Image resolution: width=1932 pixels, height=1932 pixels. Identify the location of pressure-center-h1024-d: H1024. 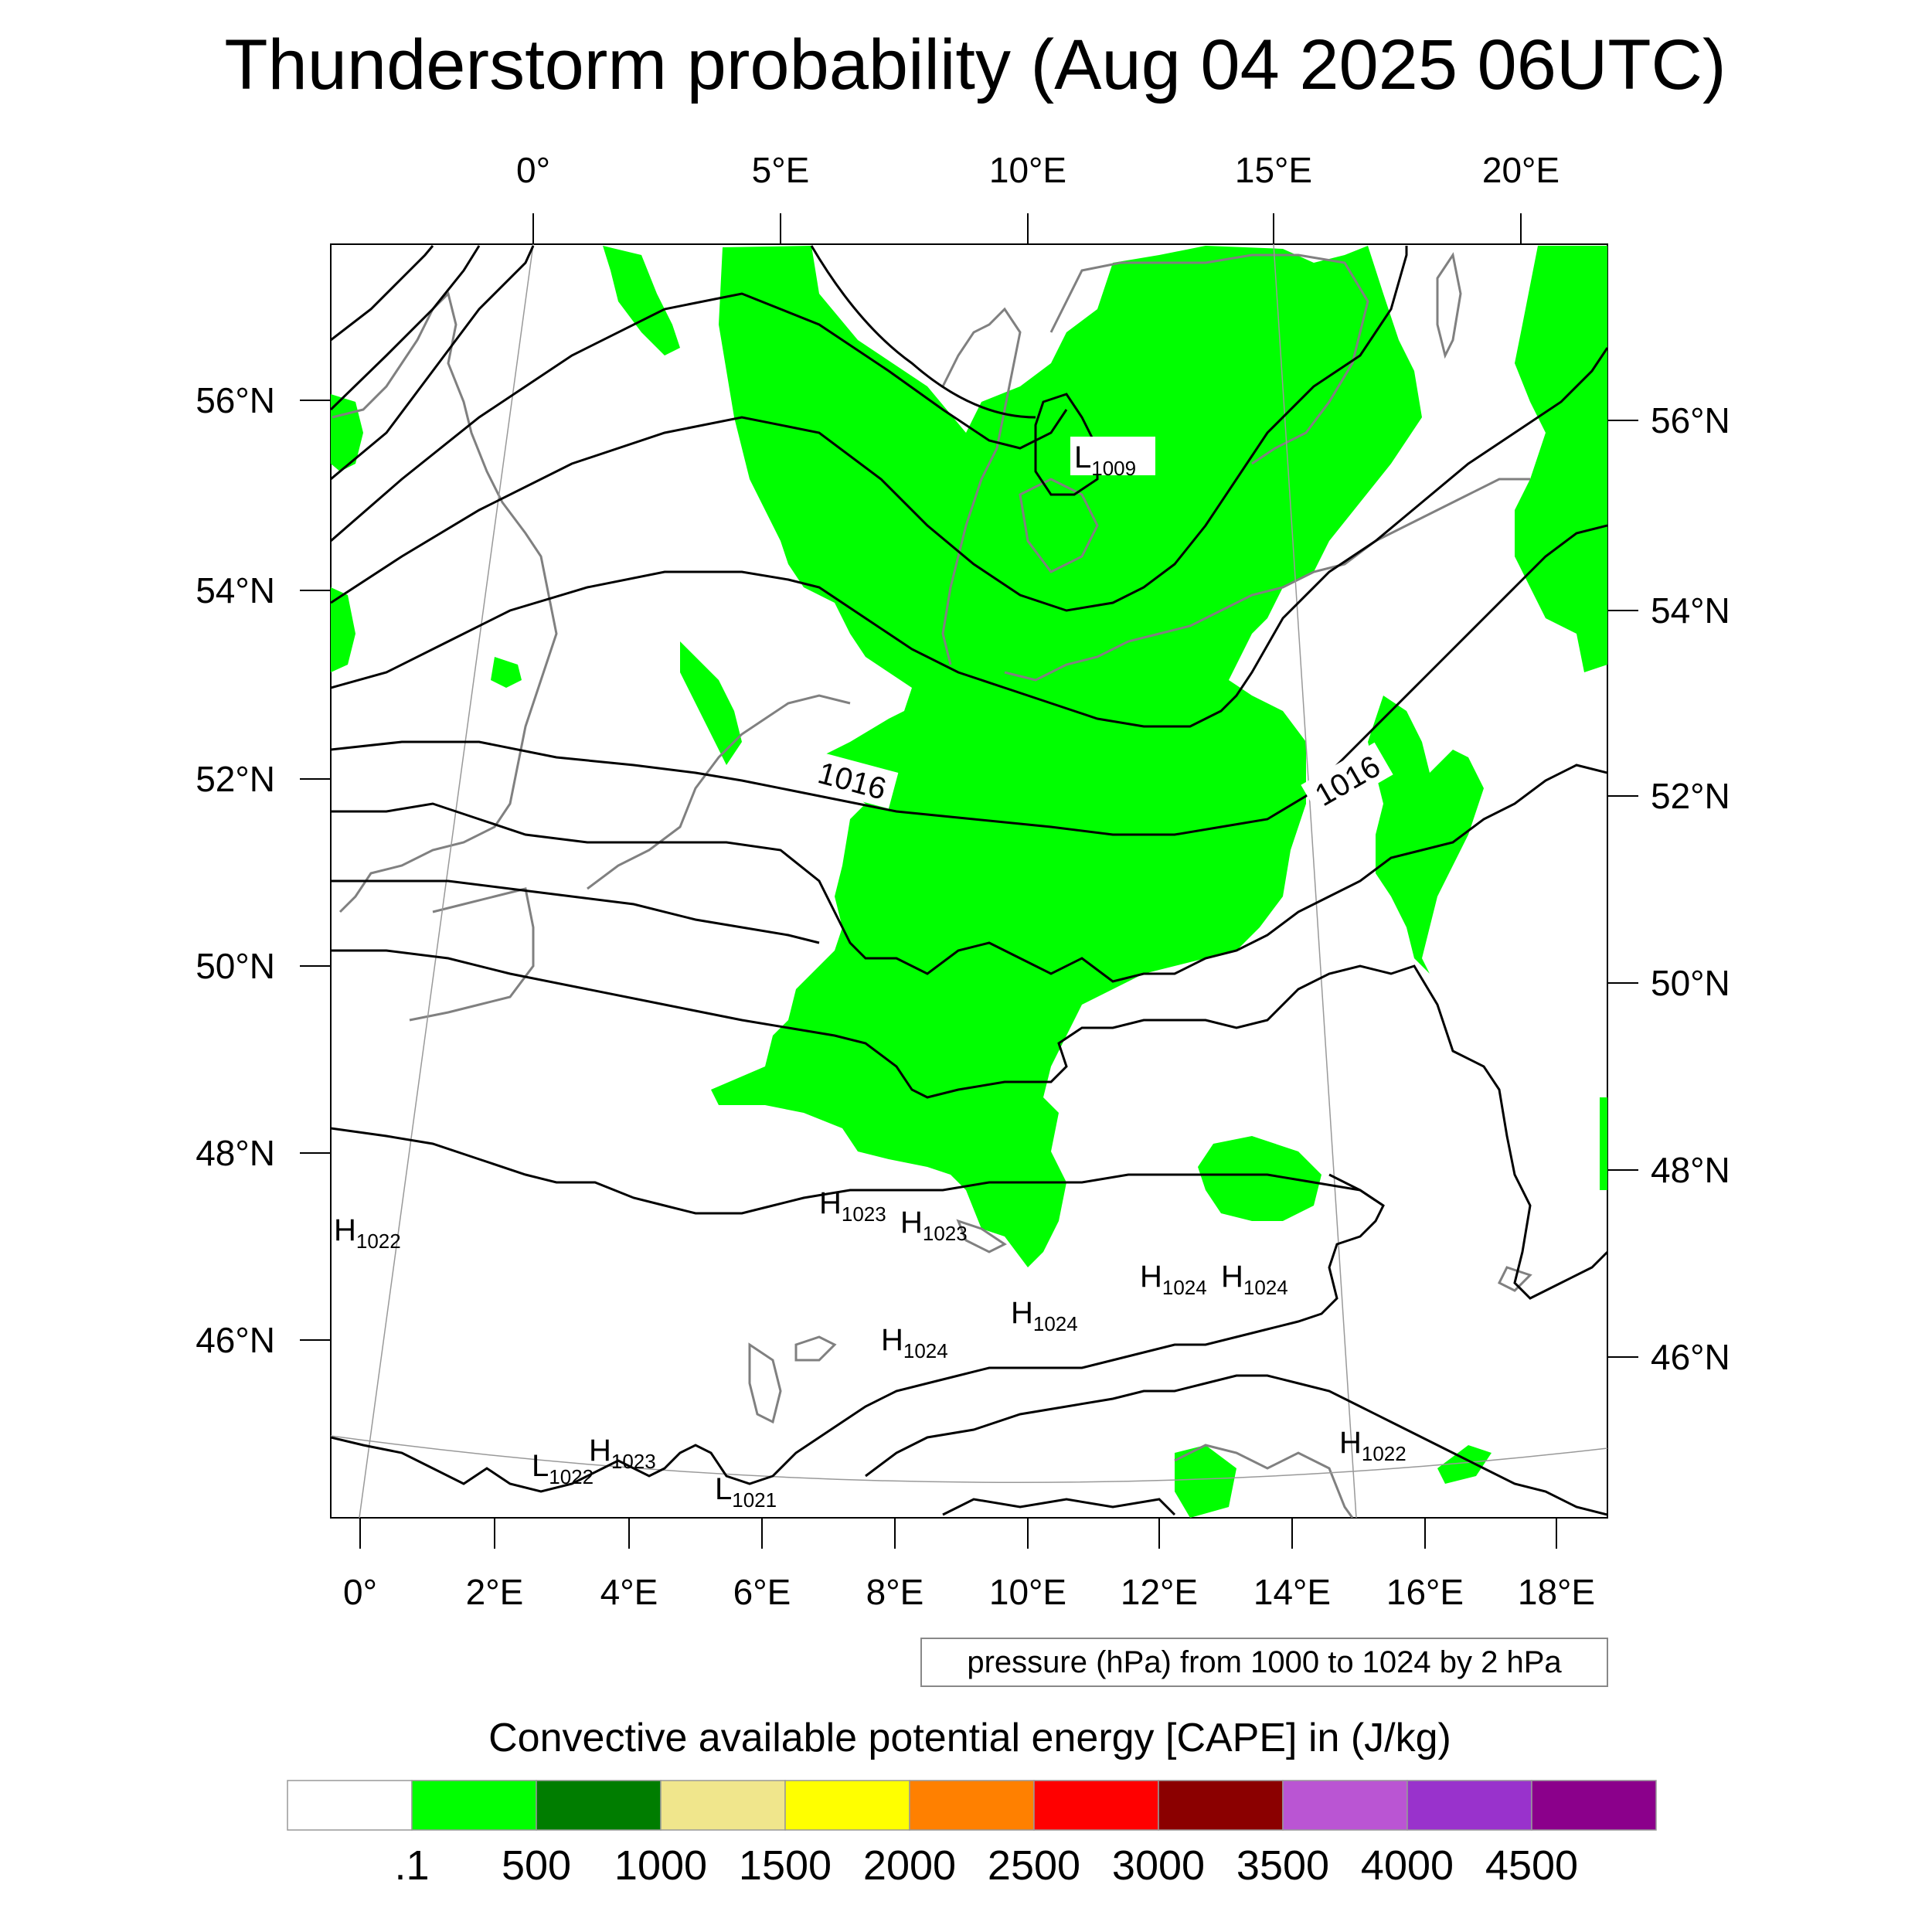
(914, 1342).